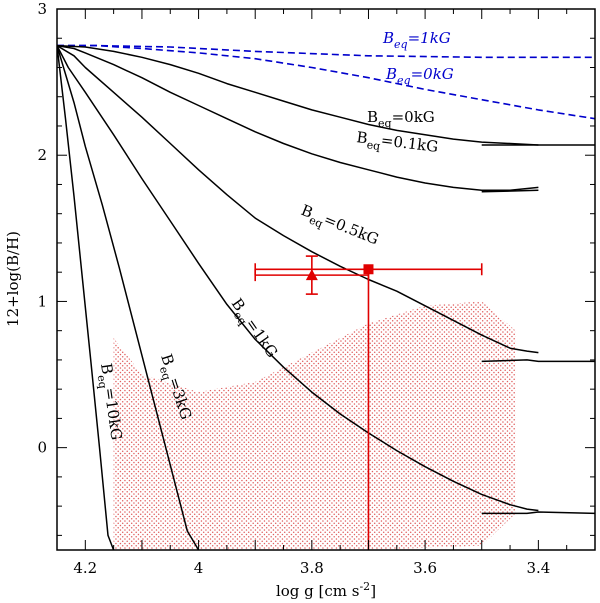  Describe the element at coordinates (42, 448) in the screenshot. I see `y-tick-label: 0` at that location.